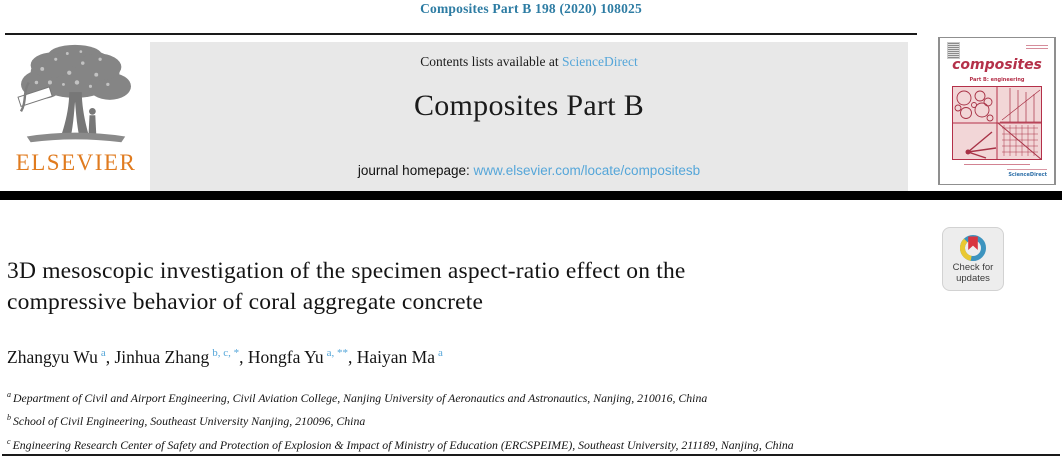 The width and height of the screenshot is (1062, 464). What do you see at coordinates (1027, 173) in the screenshot?
I see `cover-sciencedirect-label: ScienceDirect` at bounding box center [1027, 173].